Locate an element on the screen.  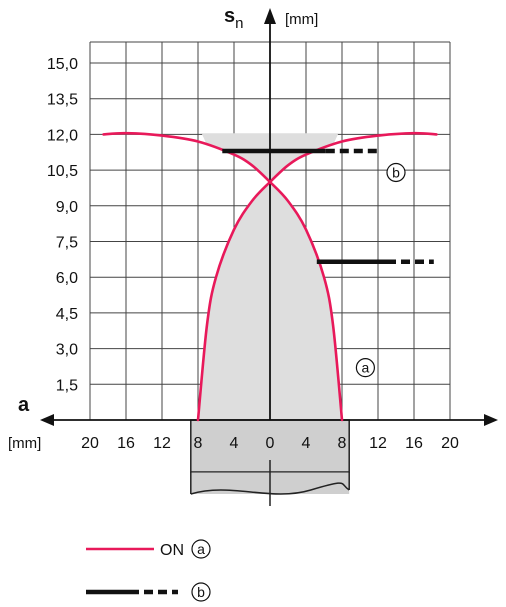
y-tick-label: 9,0 is located at coordinates (67, 207).